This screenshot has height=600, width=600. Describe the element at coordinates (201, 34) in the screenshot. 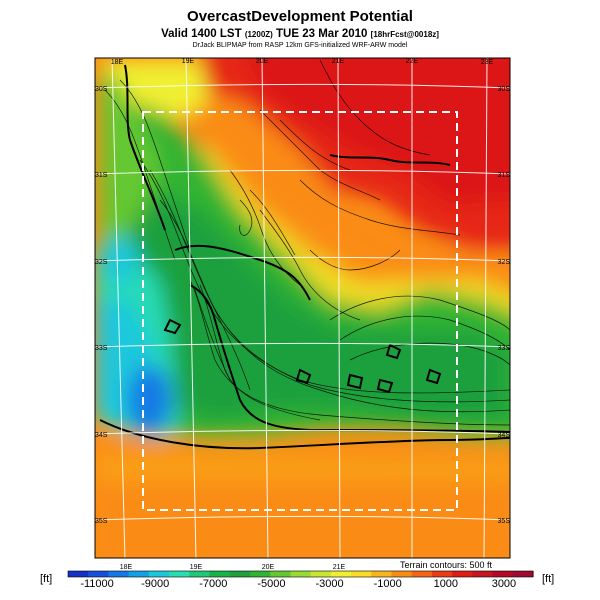

I see `valid-main: Valid 1400 LST` at that location.